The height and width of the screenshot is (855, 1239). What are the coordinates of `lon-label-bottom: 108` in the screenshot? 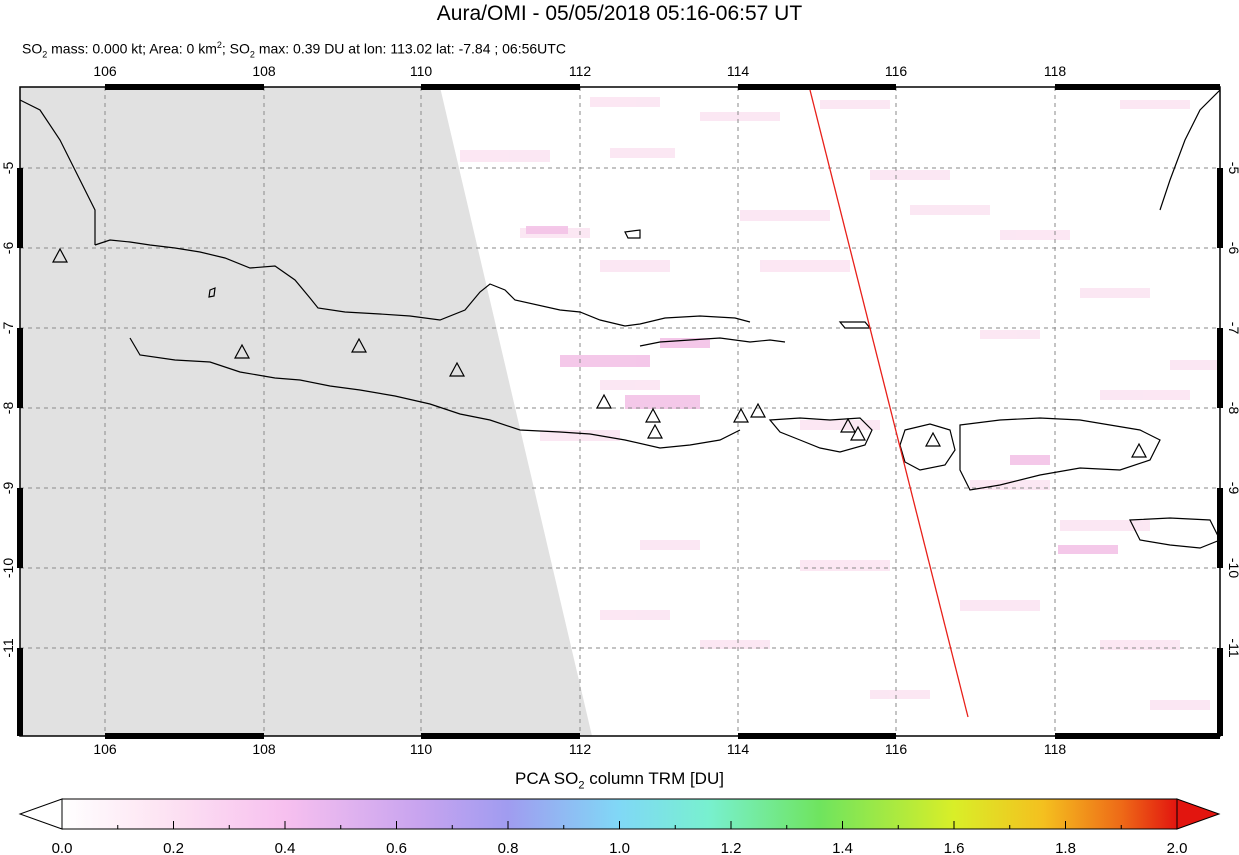 It's located at (264, 749).